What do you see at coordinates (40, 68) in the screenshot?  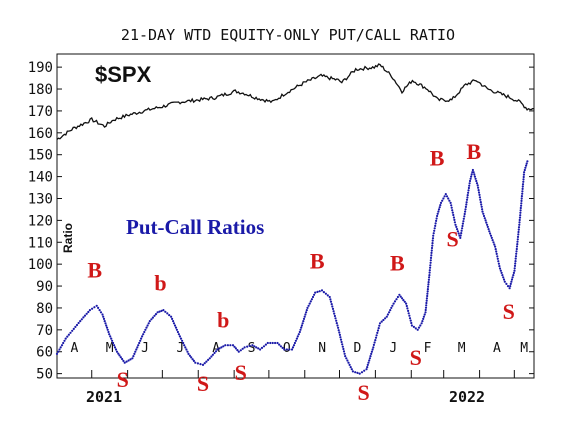 I see `y-tick-label: 190` at bounding box center [40, 68].